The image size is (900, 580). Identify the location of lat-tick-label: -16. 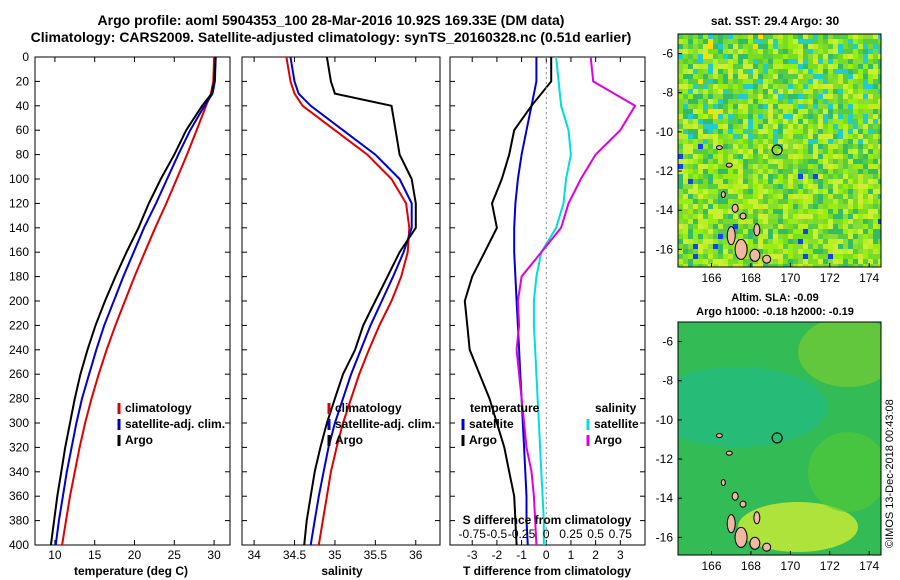
(665, 537).